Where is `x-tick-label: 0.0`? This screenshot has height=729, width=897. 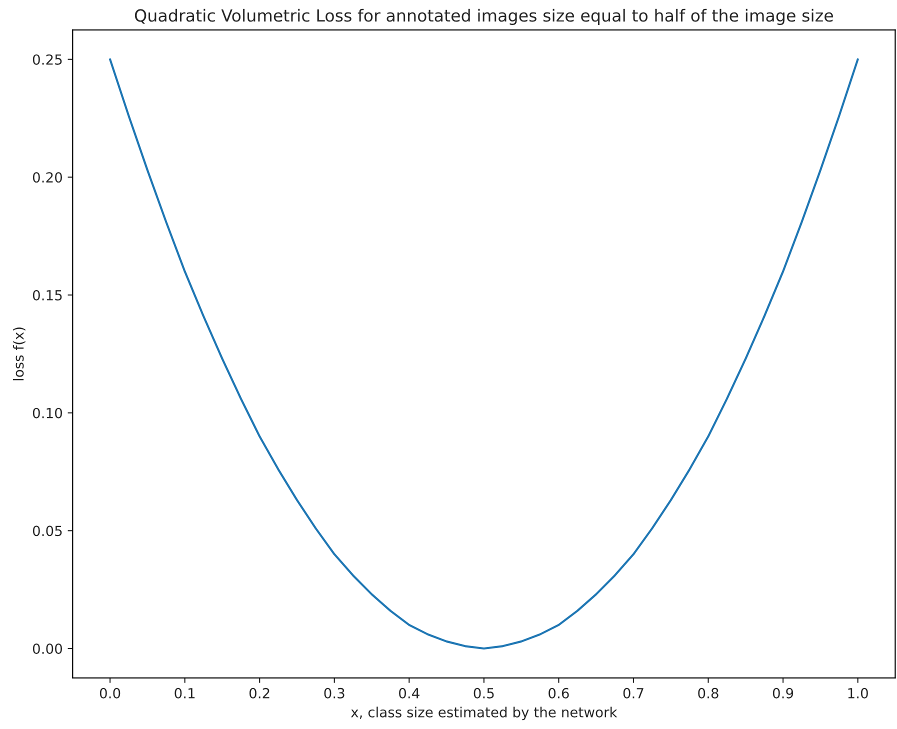
x-tick-label: 0.0 is located at coordinates (110, 693).